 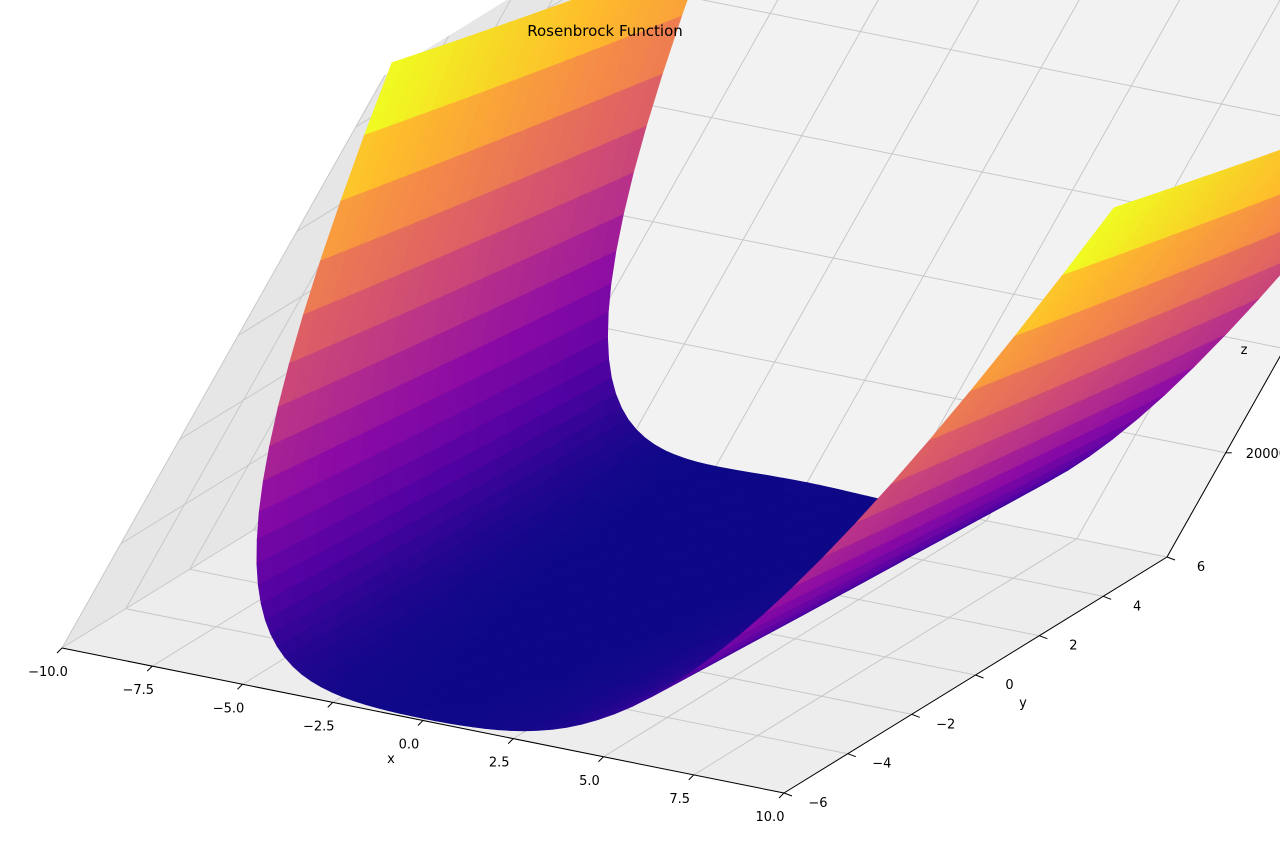 I want to click on x-tick-label: −10.0, so click(x=48, y=672).